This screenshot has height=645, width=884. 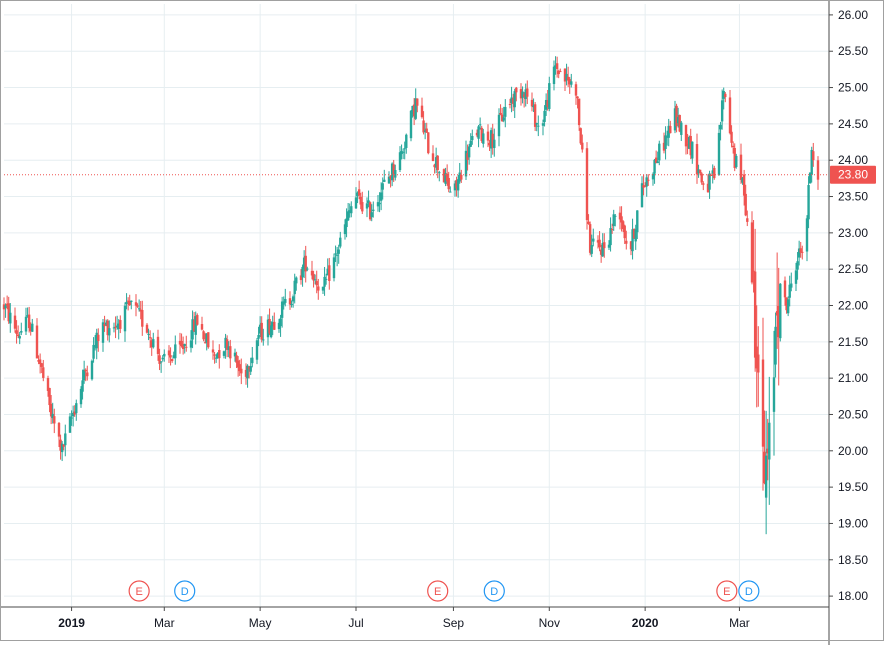 I want to click on y-tick-label: 24.50, so click(x=853, y=124).